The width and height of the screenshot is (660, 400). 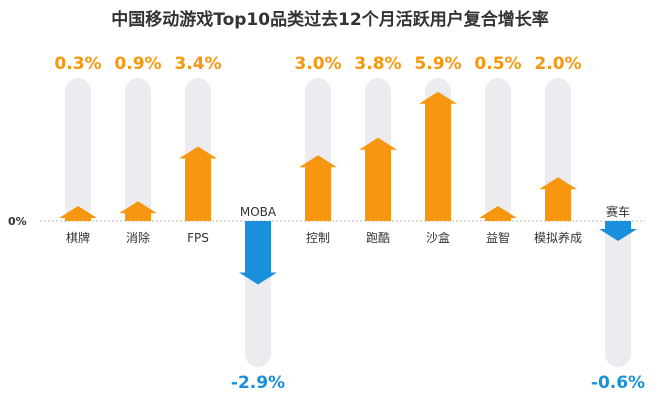 What do you see at coordinates (438, 237) in the screenshot?
I see `category-label: 沙盒` at bounding box center [438, 237].